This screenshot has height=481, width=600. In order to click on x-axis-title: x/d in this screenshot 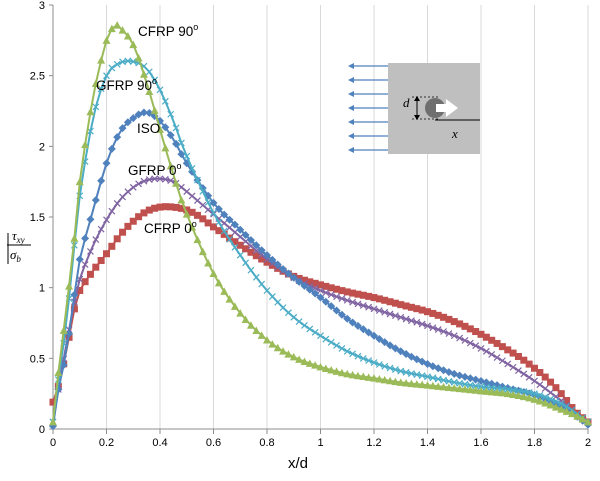, I will do `click(298, 463)`.